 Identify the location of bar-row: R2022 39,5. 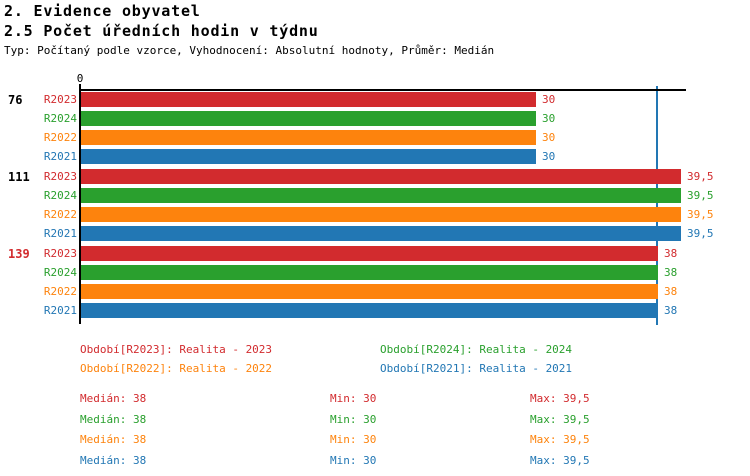
(375, 214).